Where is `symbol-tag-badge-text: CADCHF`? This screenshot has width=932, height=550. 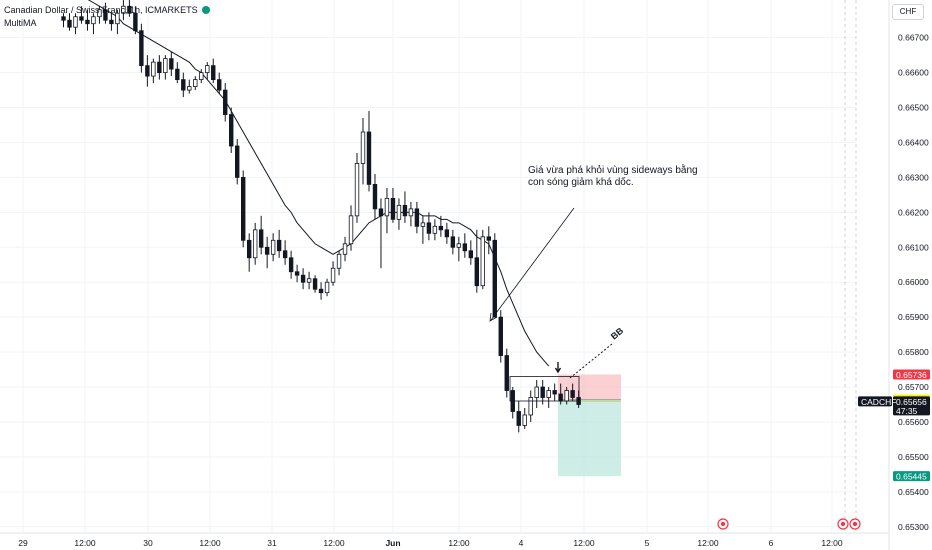
symbol-tag-badge-text: CADCHF is located at coordinates (878, 402).